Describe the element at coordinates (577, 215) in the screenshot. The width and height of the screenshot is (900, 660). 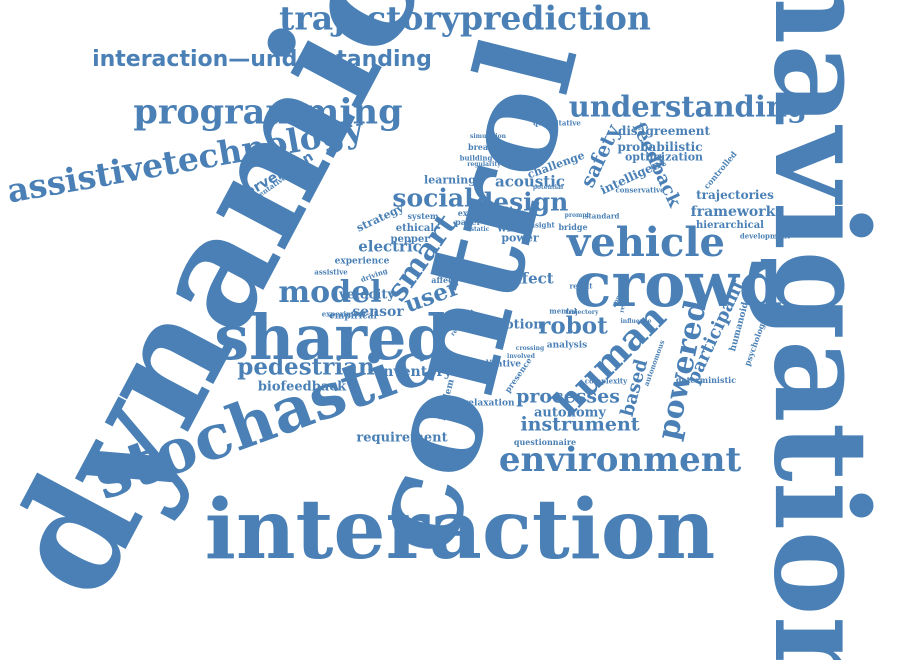
I see `word-prompt: prompt` at that location.